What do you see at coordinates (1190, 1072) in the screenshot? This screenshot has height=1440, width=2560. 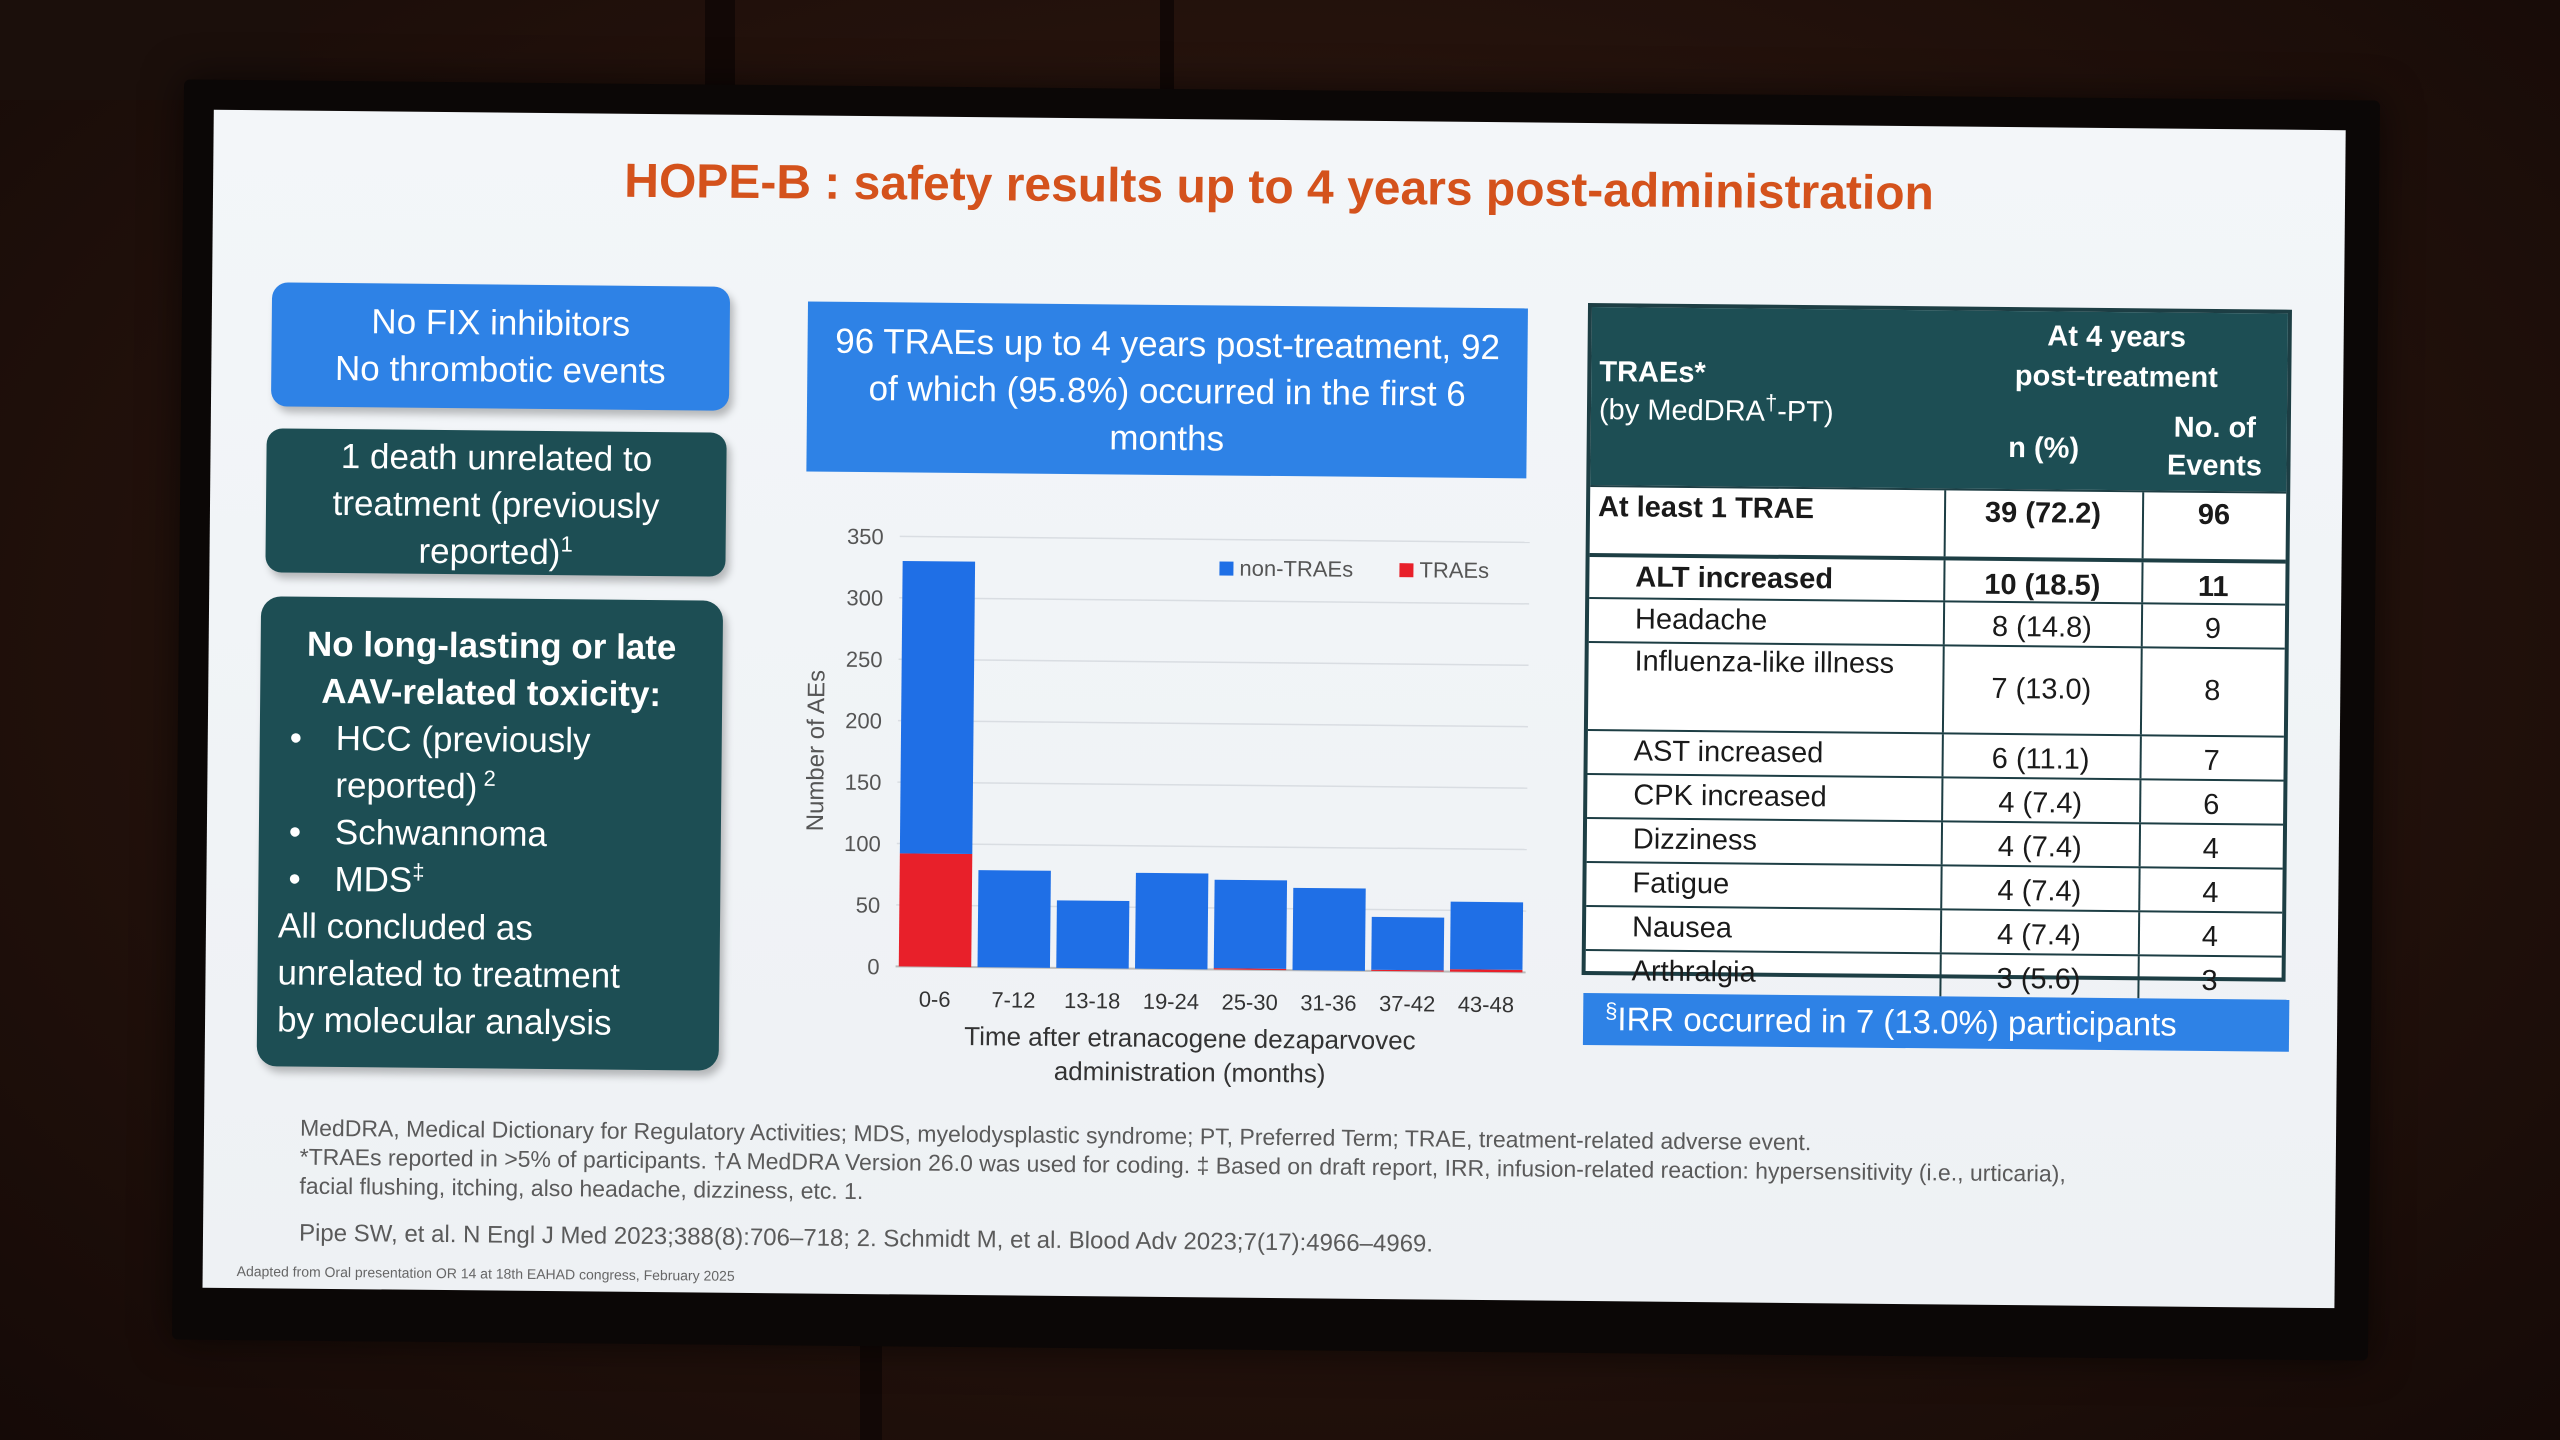 I see `x-axis-label: administration (months)` at bounding box center [1190, 1072].